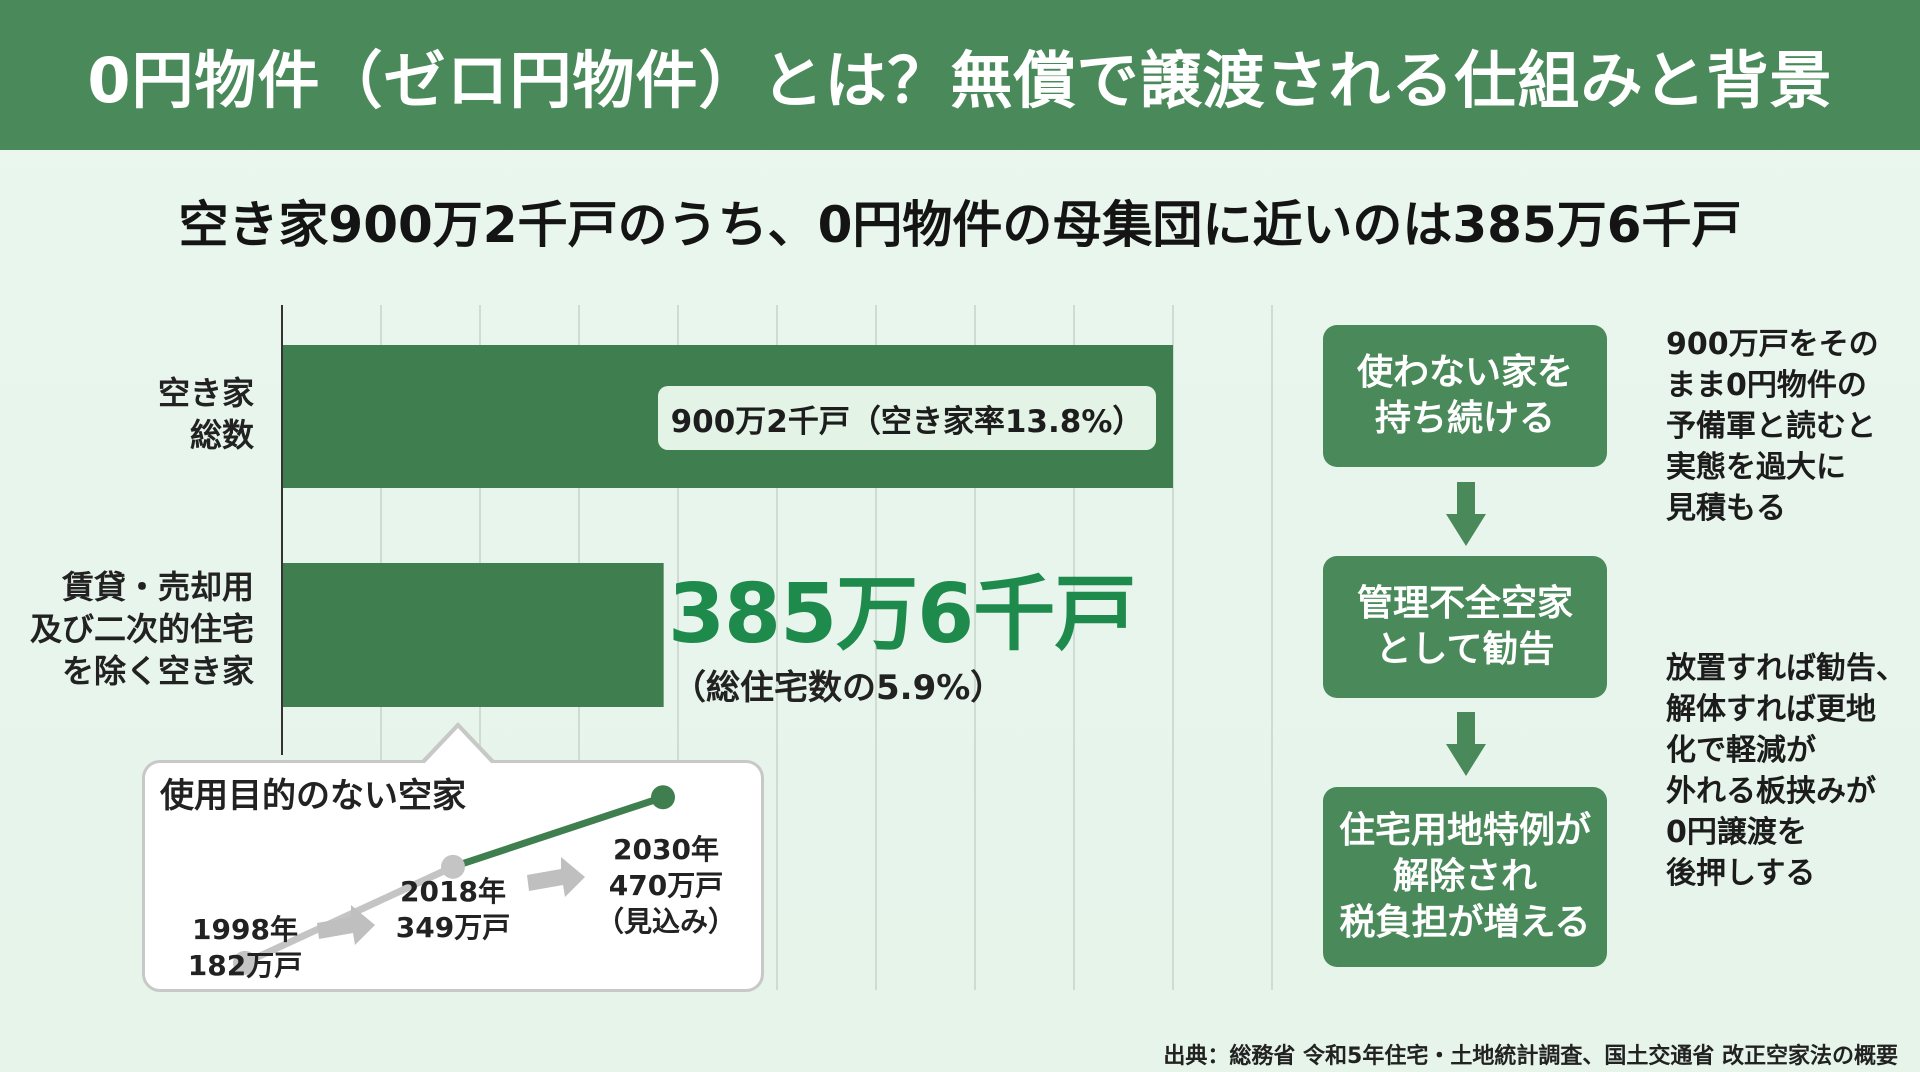 The width and height of the screenshot is (1920, 1072). What do you see at coordinates (245, 948) in the screenshot?
I see `trend-label-1998: 1998年 182万戸` at bounding box center [245, 948].